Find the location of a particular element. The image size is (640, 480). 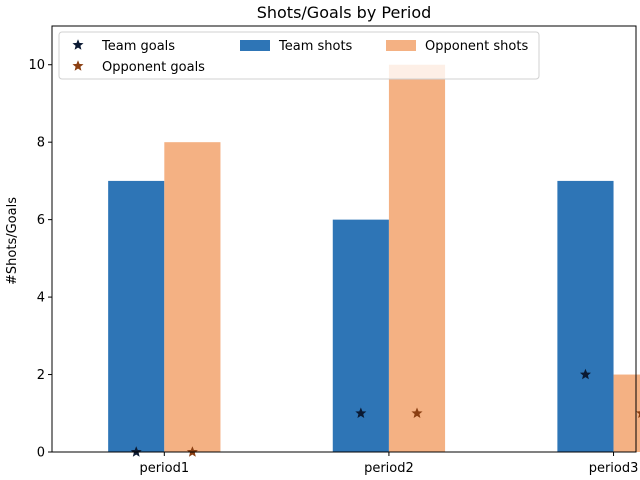

x-tick-label: period3 is located at coordinates (614, 468).